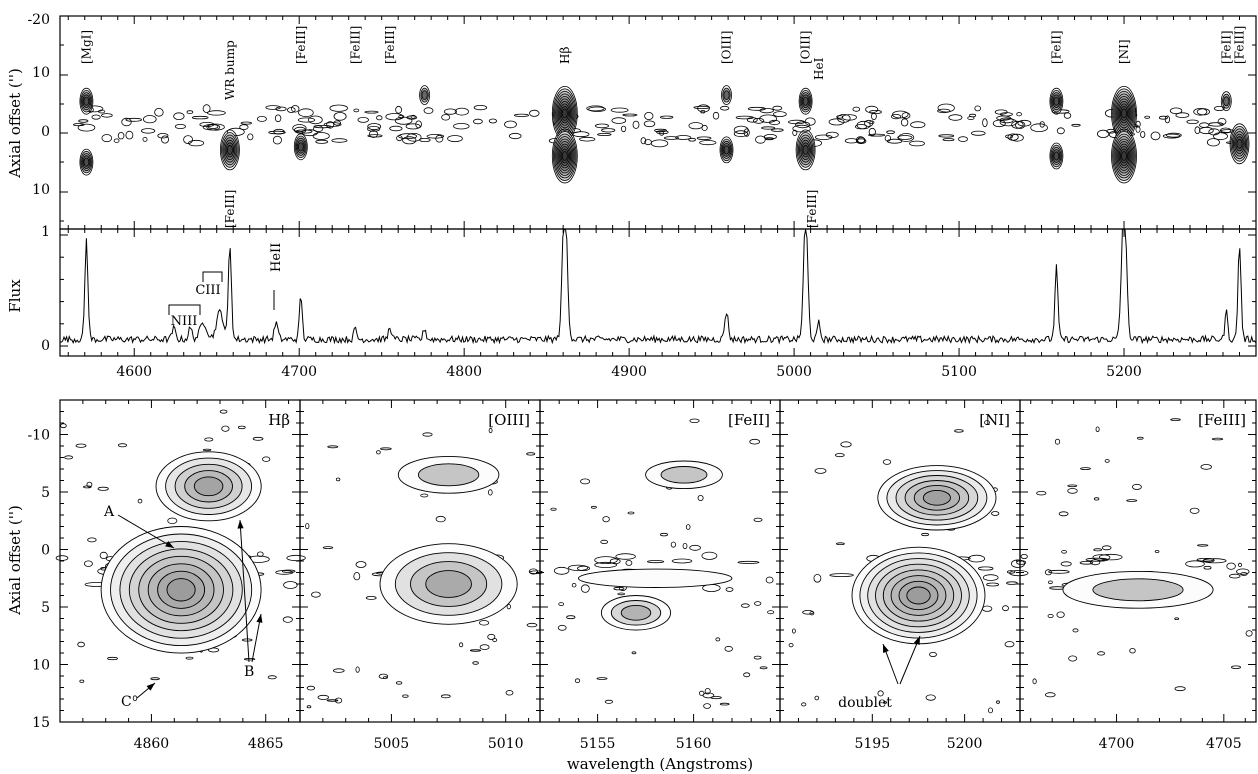 This screenshot has height=774, width=1258. What do you see at coordinates (279, 420) in the screenshot?
I see `panel-label: Hβ` at bounding box center [279, 420].